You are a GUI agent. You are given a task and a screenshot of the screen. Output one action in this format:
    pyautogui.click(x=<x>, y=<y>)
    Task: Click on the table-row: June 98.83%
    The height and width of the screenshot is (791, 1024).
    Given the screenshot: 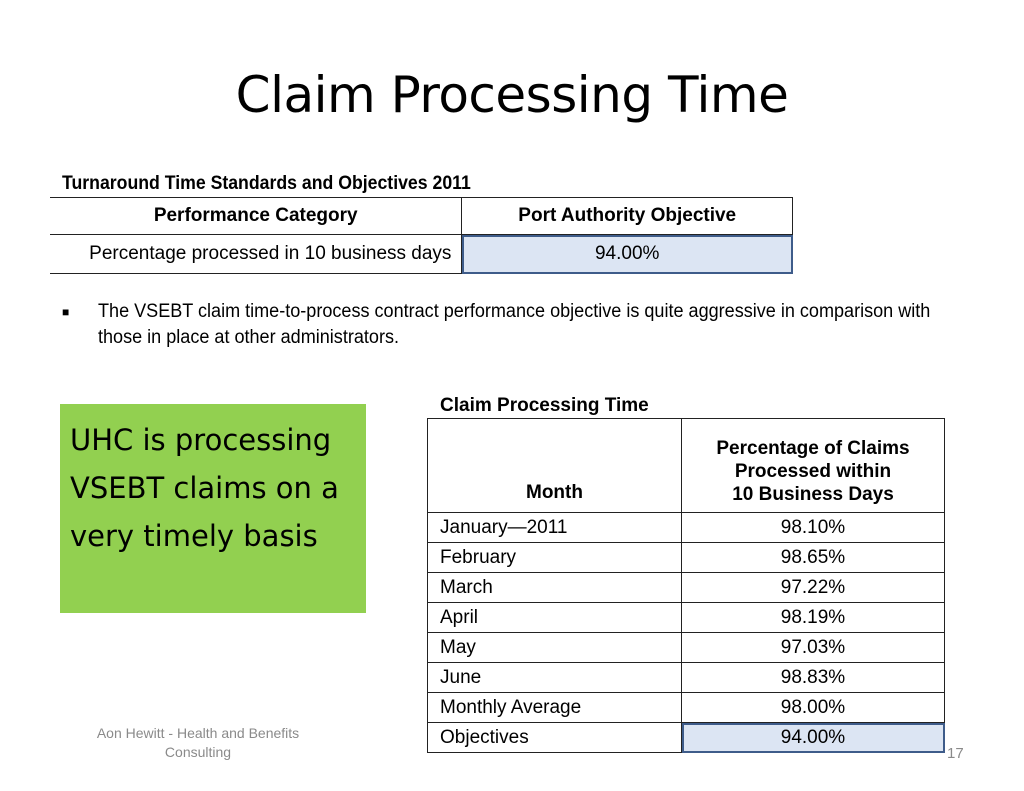 What is the action you would take?
    pyautogui.click(x=686, y=677)
    